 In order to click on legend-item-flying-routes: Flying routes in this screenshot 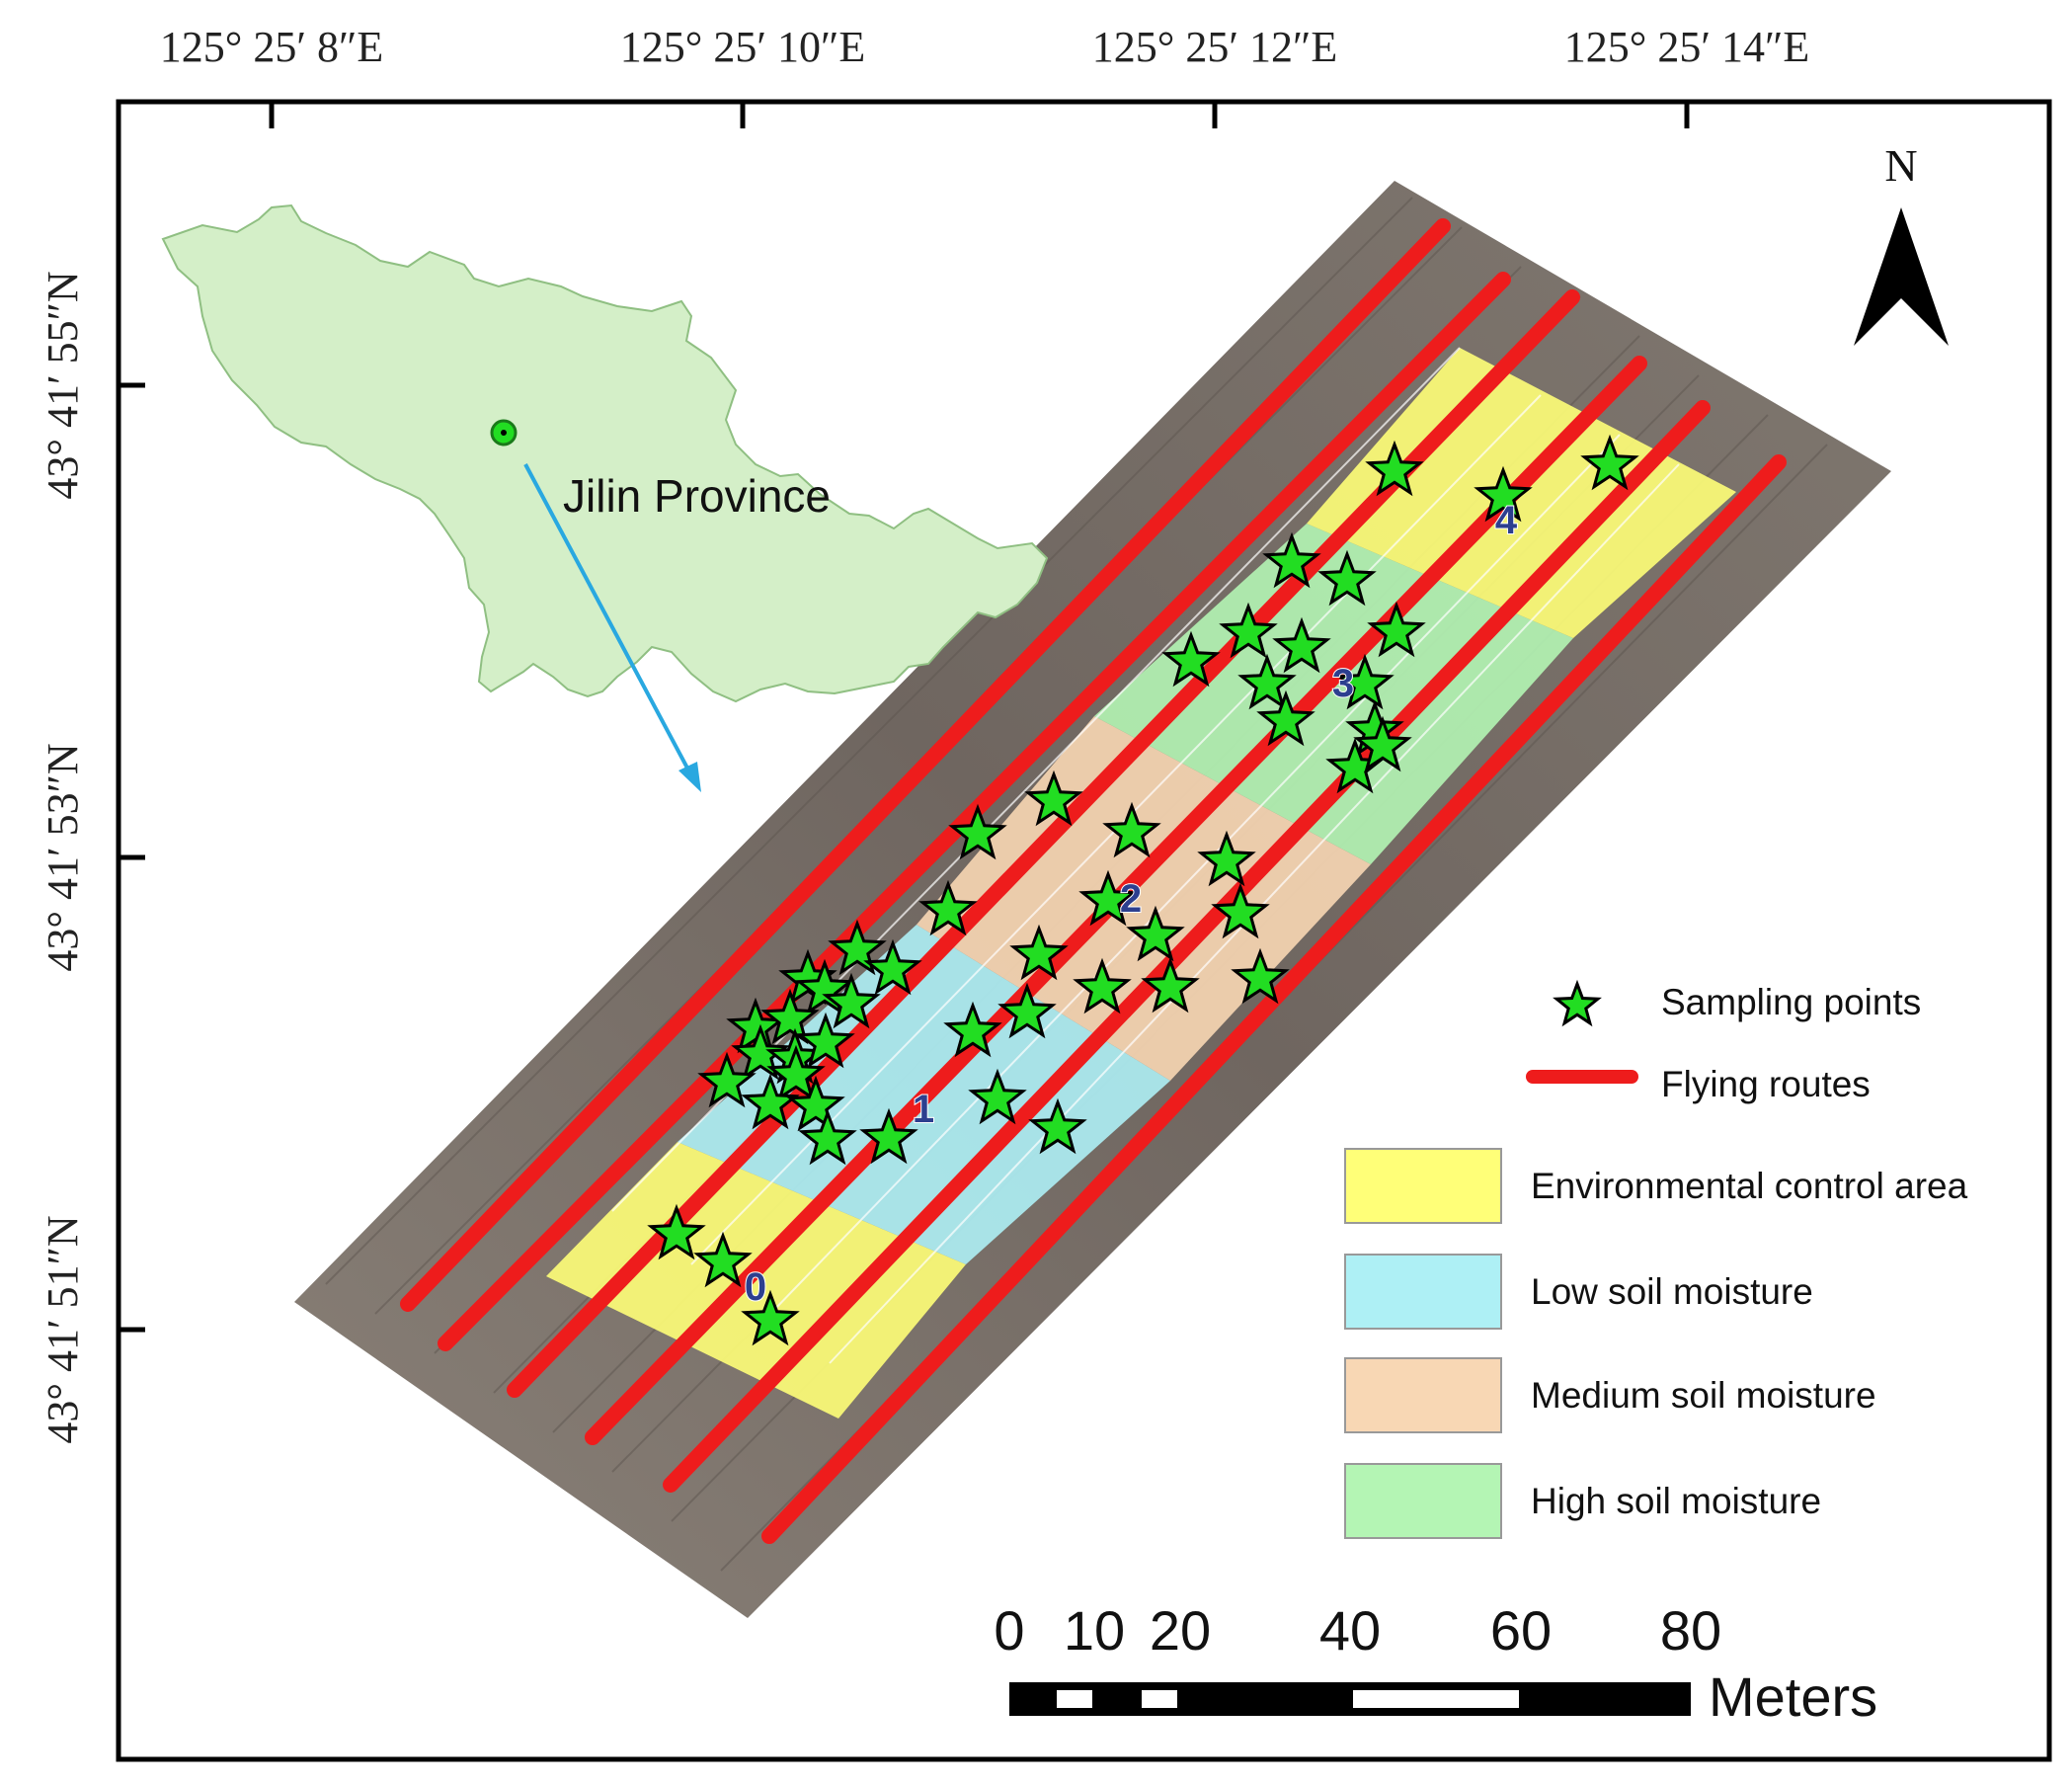, I will do `click(1698, 1084)`.